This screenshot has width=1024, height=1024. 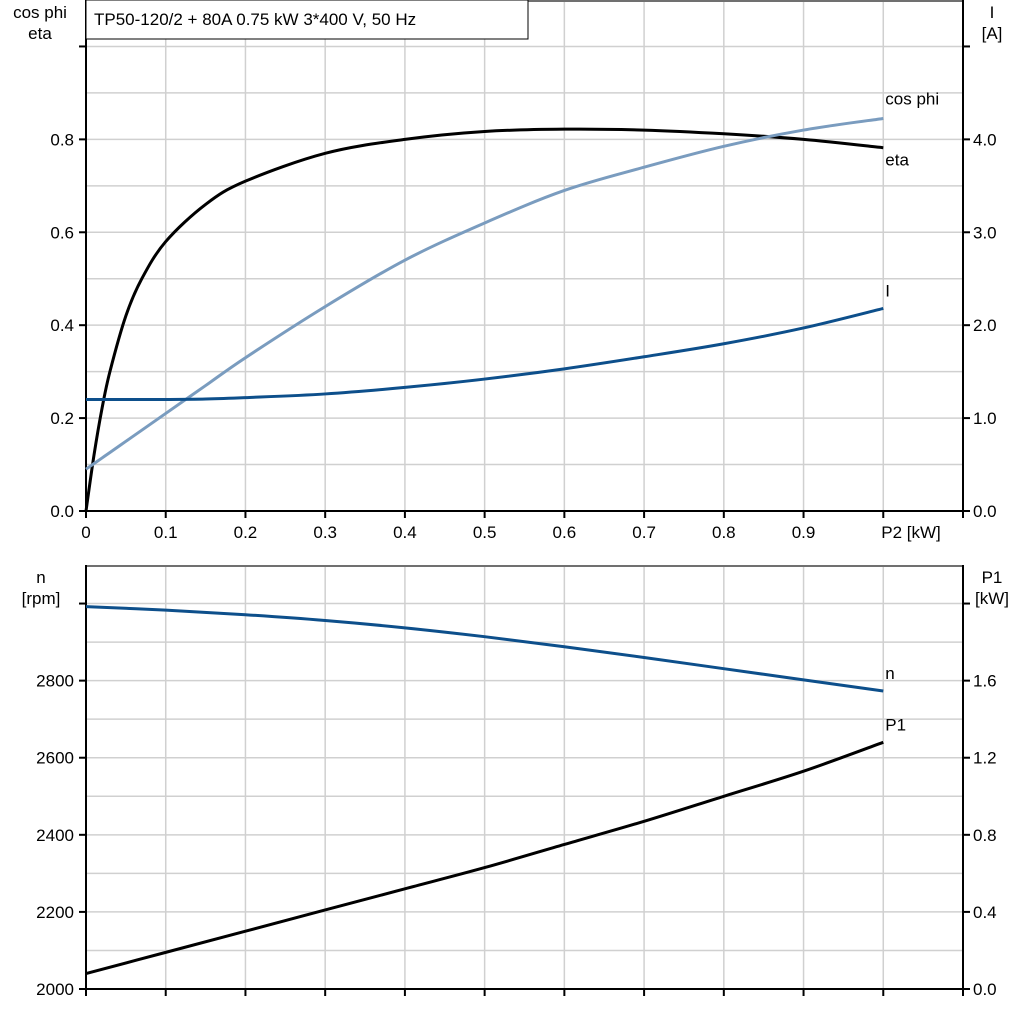 What do you see at coordinates (985, 681) in the screenshot?
I see `y-tick-label-right: 1.6` at bounding box center [985, 681].